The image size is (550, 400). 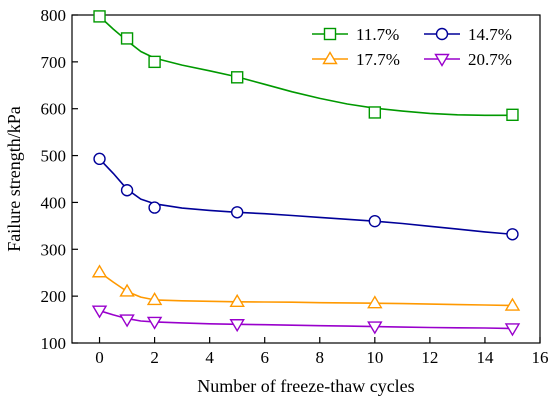 I want to click on y-tick-label: 800, so click(x=54, y=15).